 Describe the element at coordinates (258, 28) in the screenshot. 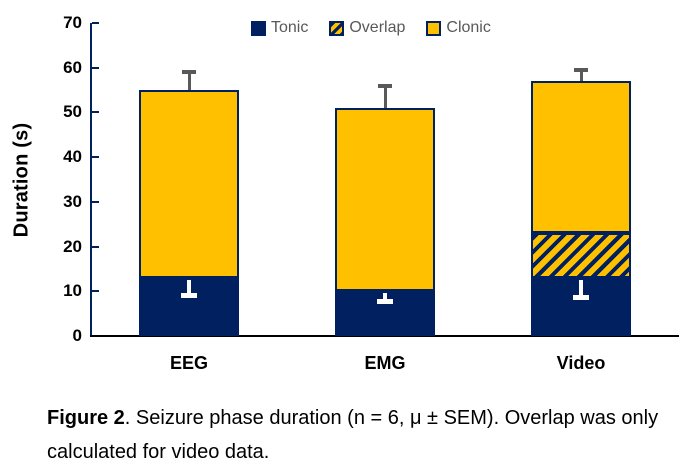

I see `tonic-swatch-icon` at that location.